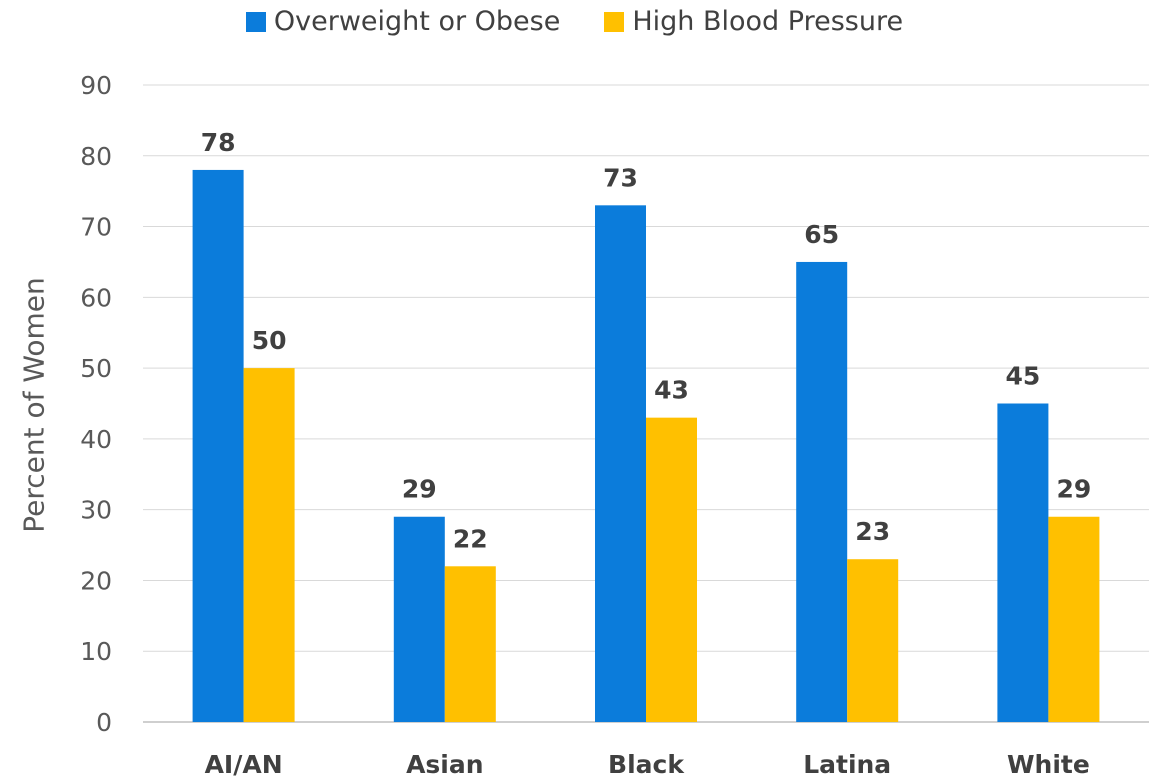  I want to click on y-tick-label: 60, so click(96, 297).